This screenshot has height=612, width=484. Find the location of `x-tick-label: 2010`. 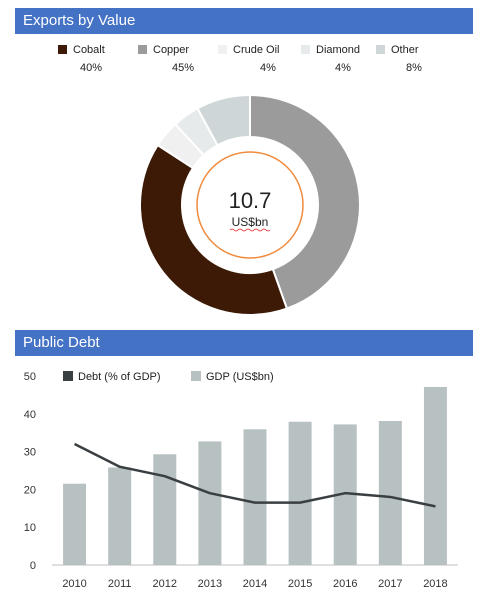

x-tick-label: 2010 is located at coordinates (74, 584).